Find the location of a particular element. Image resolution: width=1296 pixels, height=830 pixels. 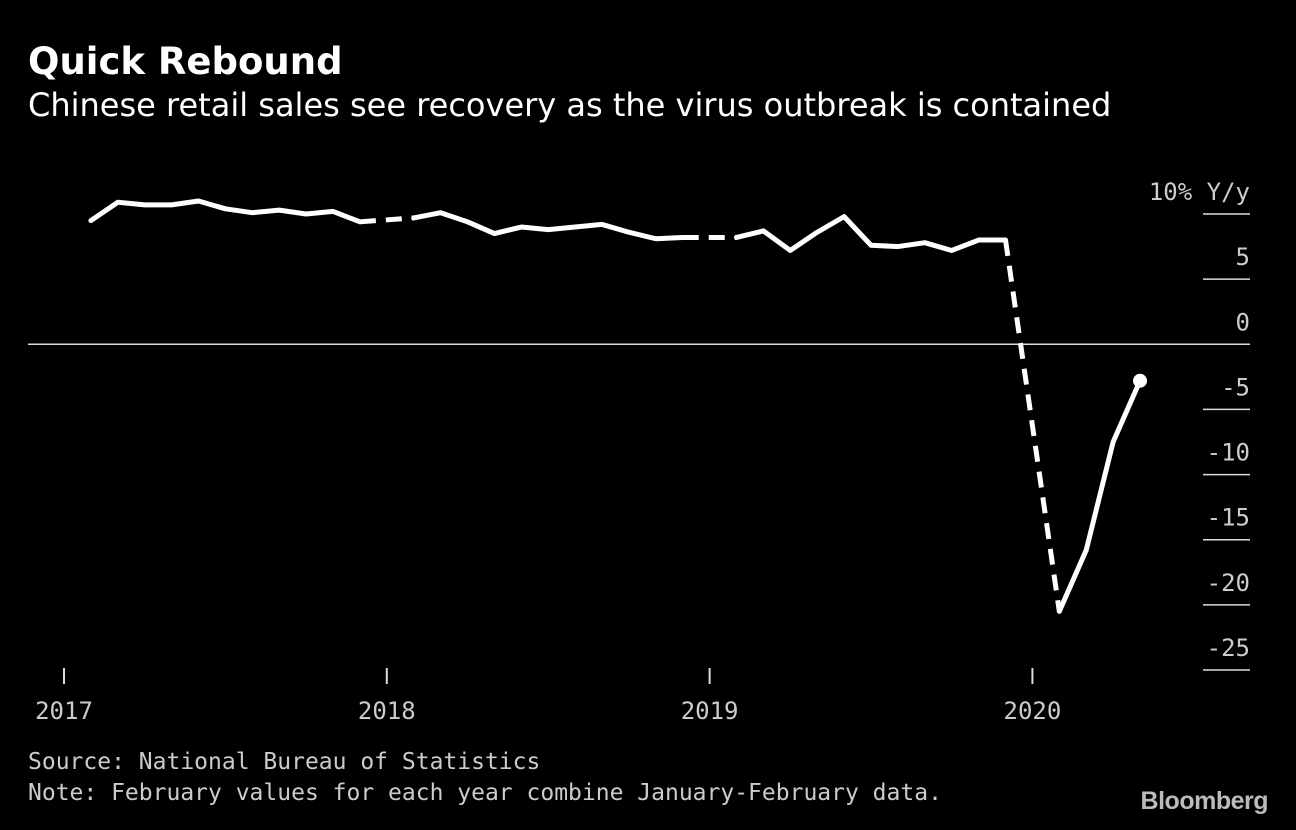

latest-value-marker is located at coordinates (1140, 380).